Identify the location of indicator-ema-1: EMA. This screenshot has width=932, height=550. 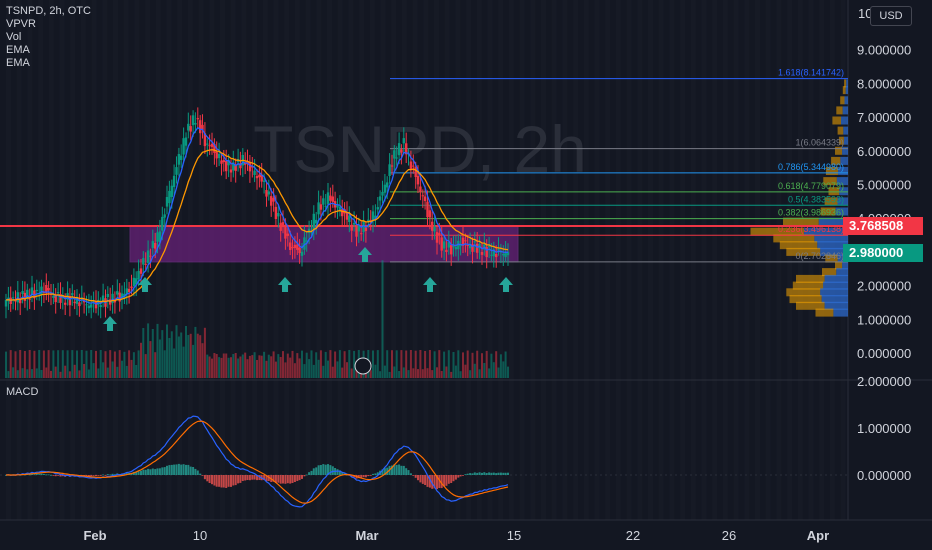
(18, 50).